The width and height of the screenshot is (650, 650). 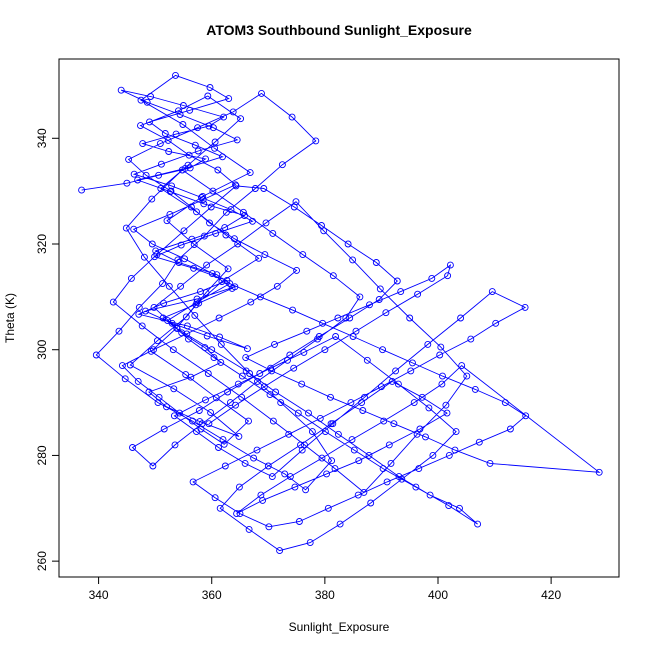 I want to click on chart-title: ATOM3 Southbound Sunlight_Exposure, so click(x=339, y=30).